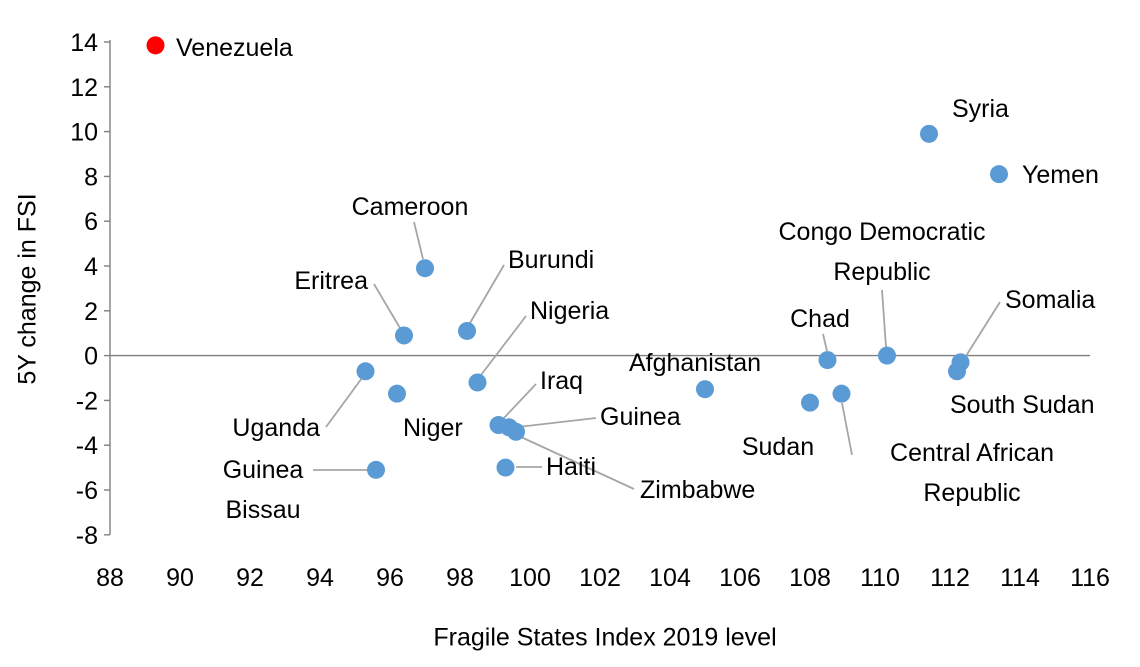 The height and width of the screenshot is (667, 1140). I want to click on point-label-guinea-bissau: Guinea Bissau, so click(263, 490).